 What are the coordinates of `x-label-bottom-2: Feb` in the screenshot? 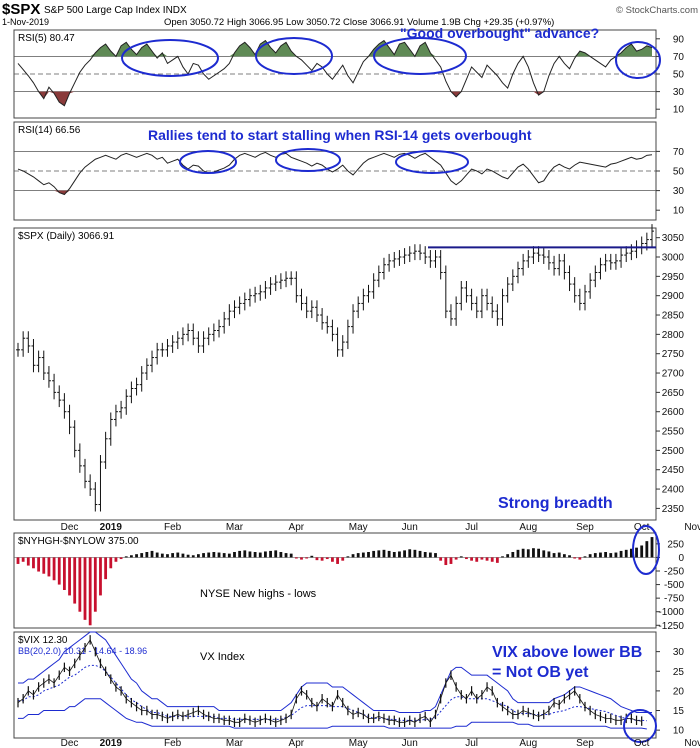 It's located at (173, 743).